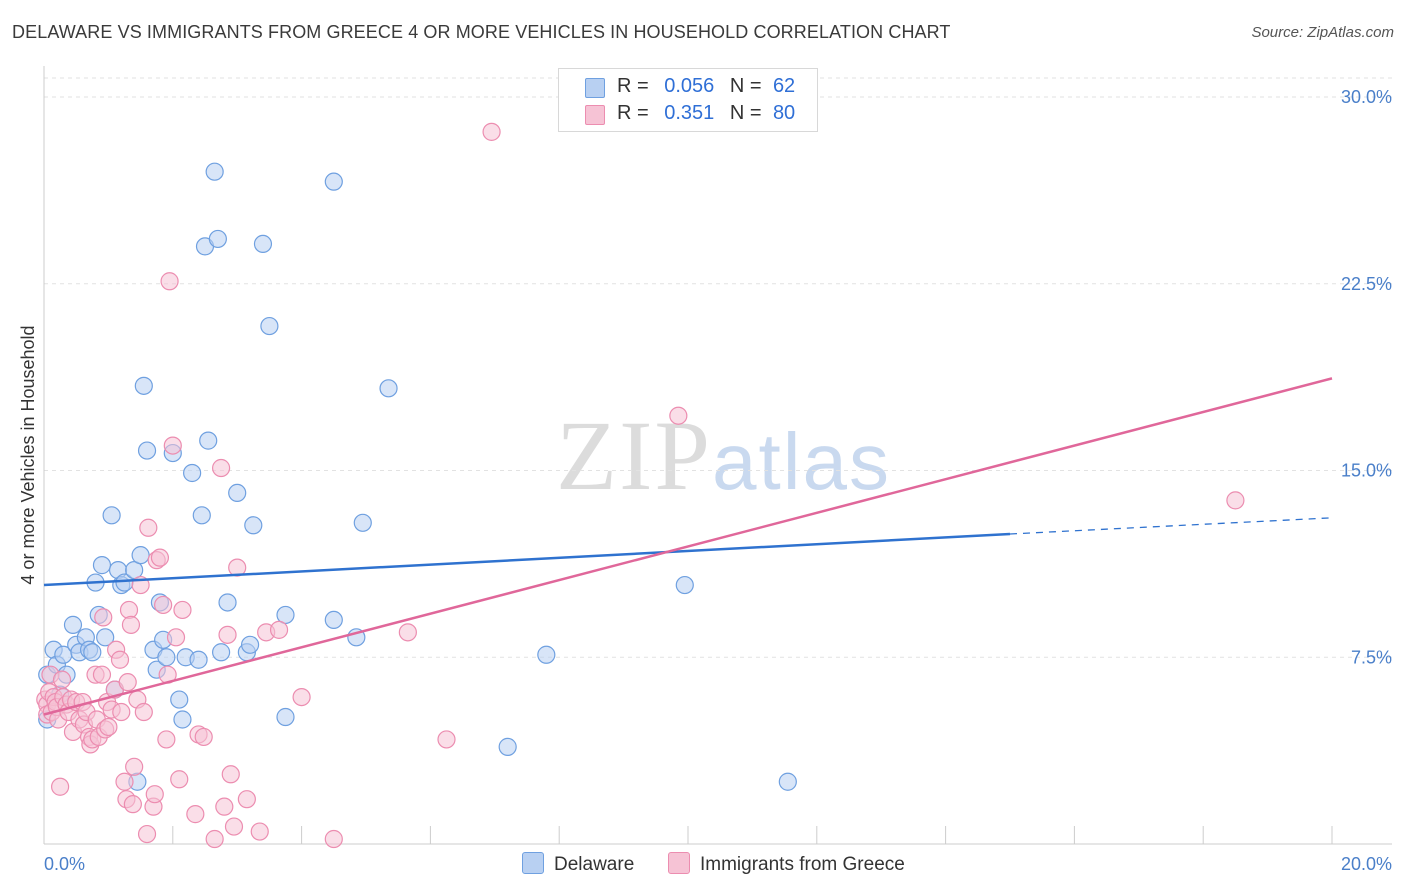 Image resolution: width=1406 pixels, height=892 pixels. What do you see at coordinates (784, 113) in the screenshot?
I see `legend-n-value: 80` at bounding box center [784, 113].